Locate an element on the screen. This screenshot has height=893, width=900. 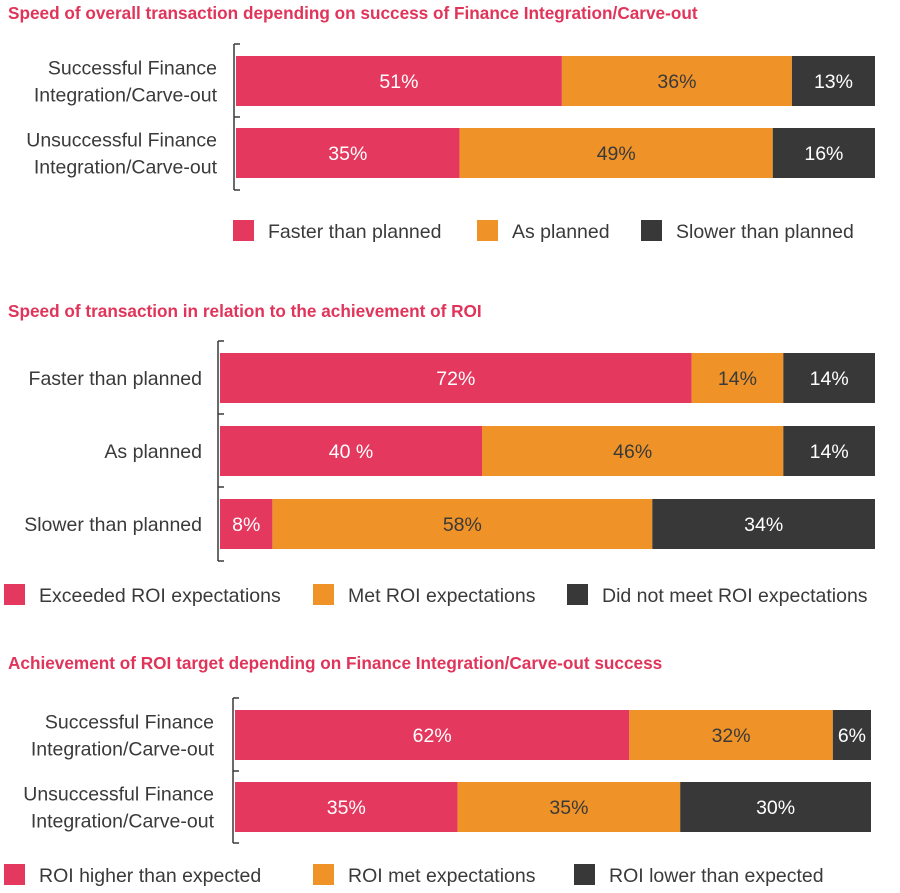
data-label: 34% is located at coordinates (763, 525).